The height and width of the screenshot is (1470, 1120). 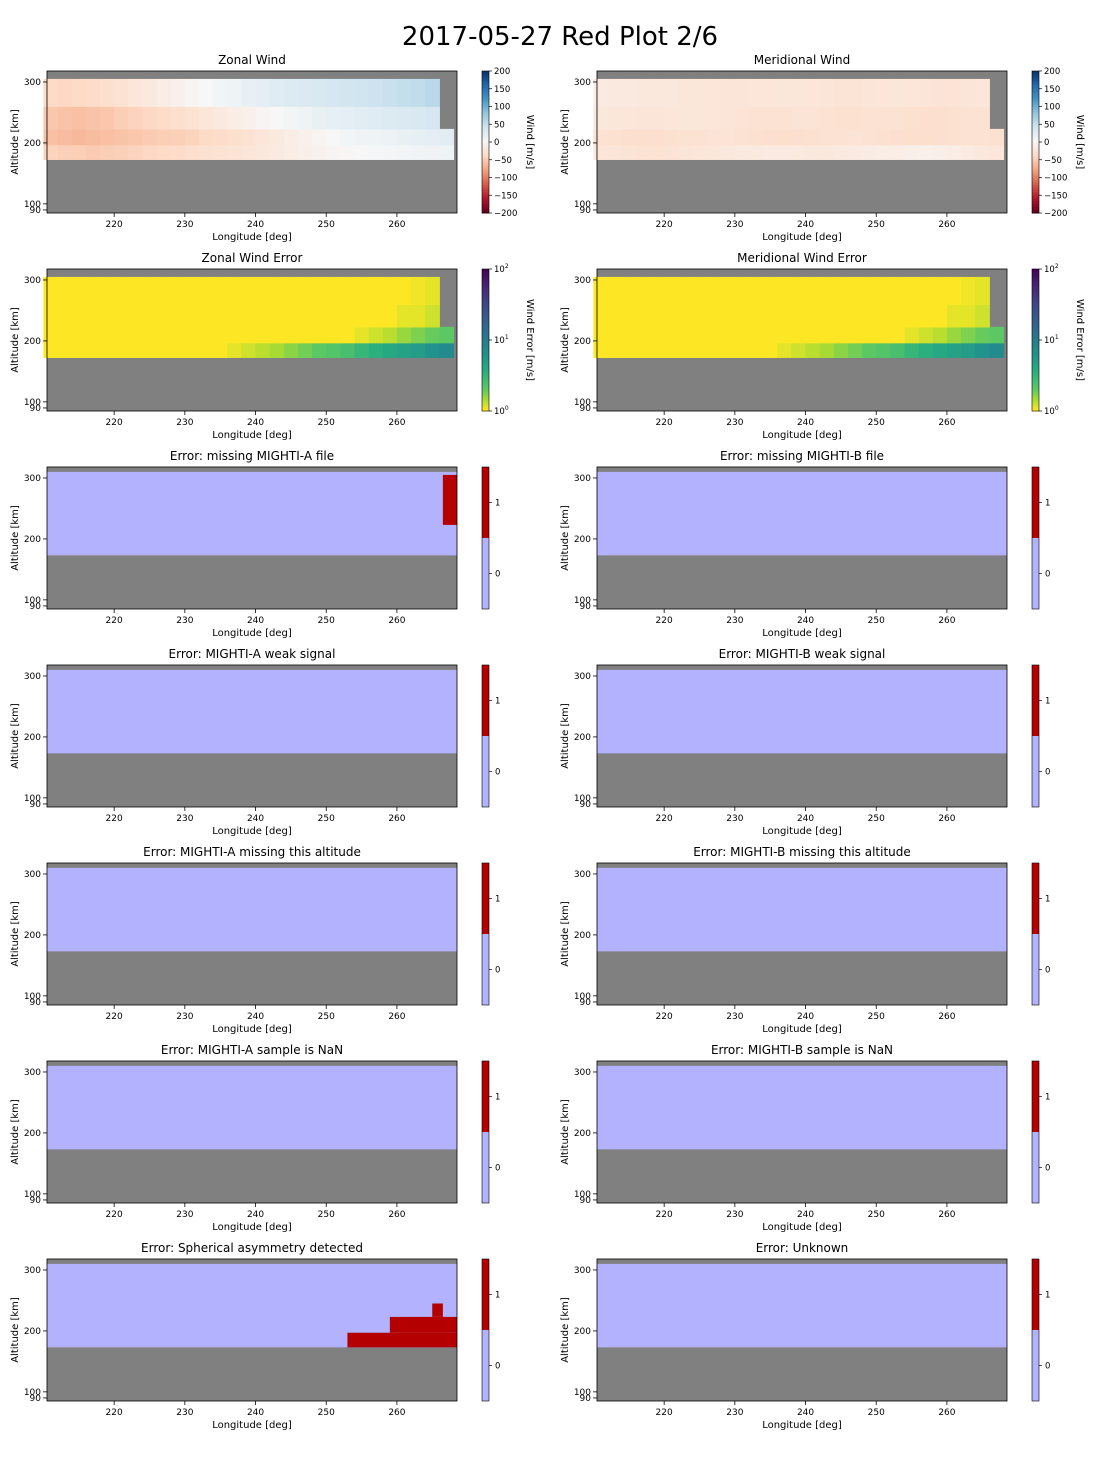 What do you see at coordinates (402, 1340) in the screenshot?
I see `flagged-cell` at bounding box center [402, 1340].